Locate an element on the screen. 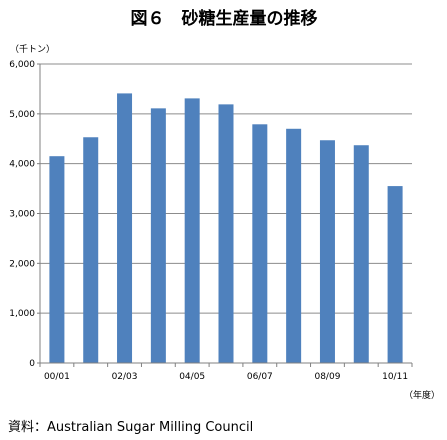 The image size is (447, 440). x-tick-labels: 00/01 02/03 04/05 06/07 08/09 10/11 is located at coordinates (226, 377).